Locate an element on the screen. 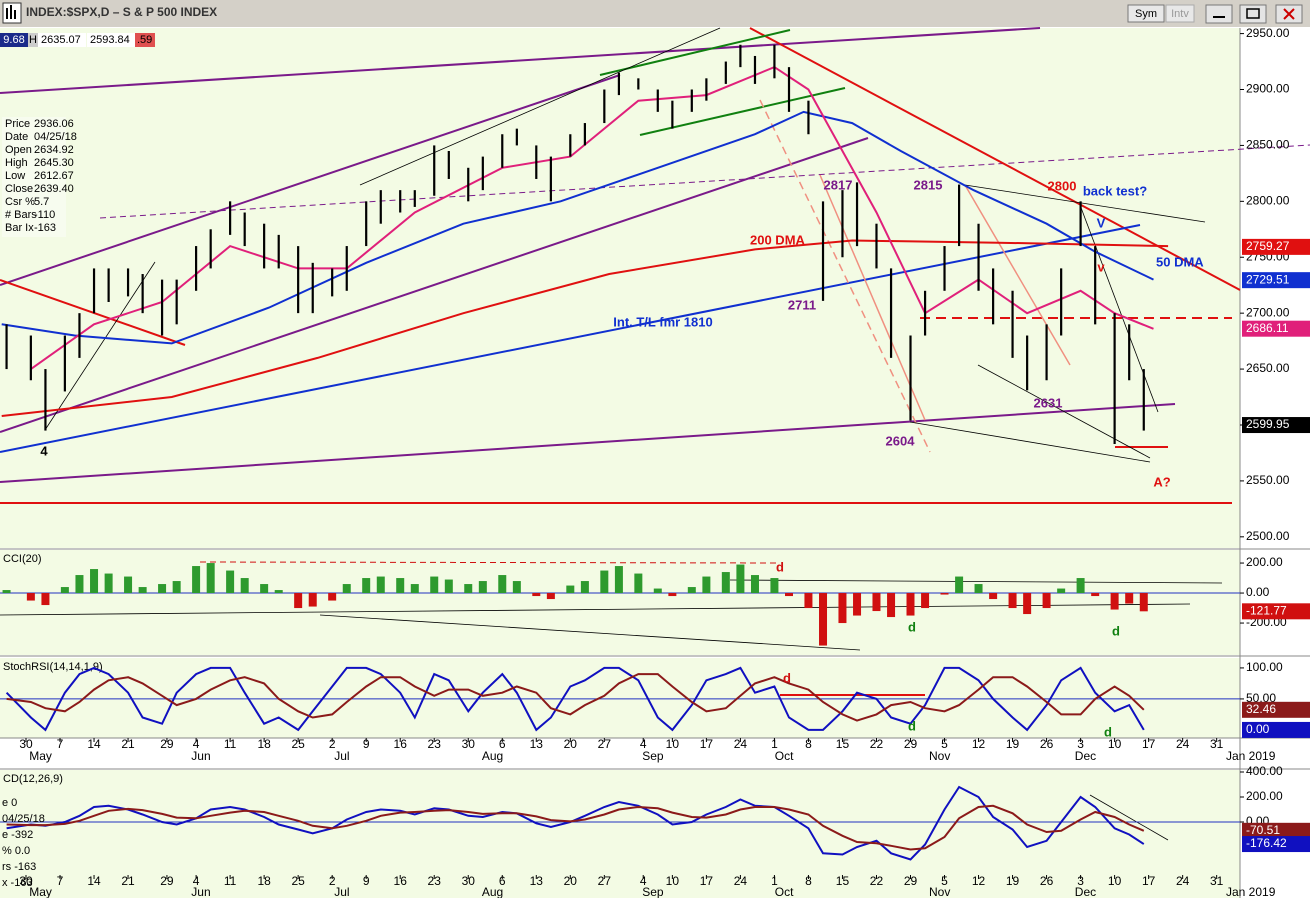 The width and height of the screenshot is (1310, 898). month-label: May is located at coordinates (40, 891).